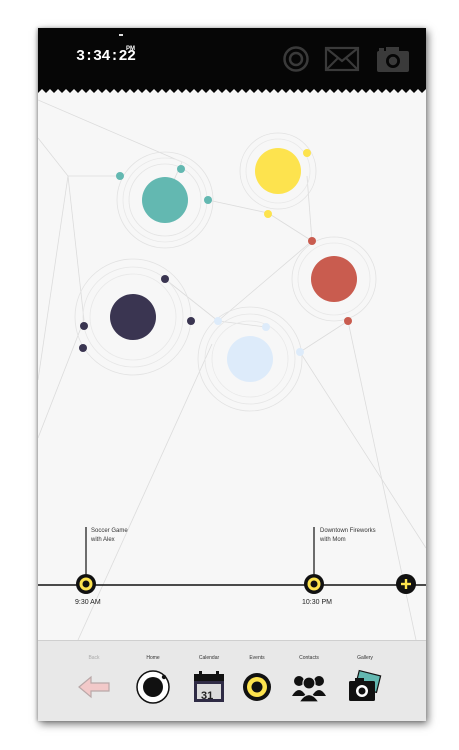 Image resolution: width=459 pixels, height=750 pixels. Describe the element at coordinates (334, 280) in the screenshot. I see `planet-red` at that location.